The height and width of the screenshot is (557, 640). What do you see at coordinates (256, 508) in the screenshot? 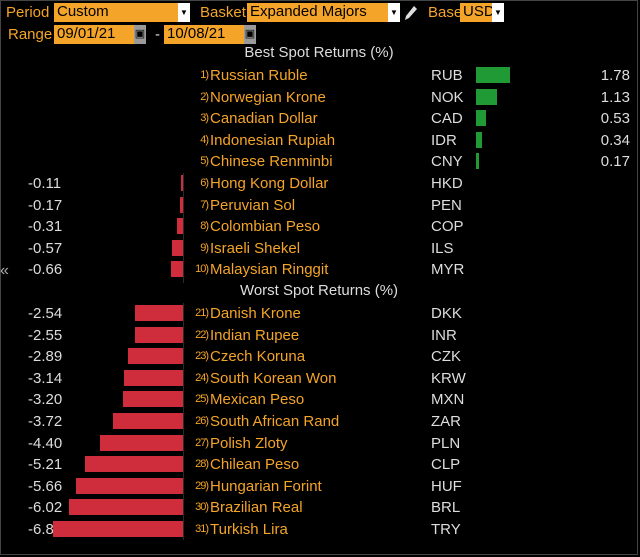
I see `currency-name: Brazilian Real` at bounding box center [256, 508].